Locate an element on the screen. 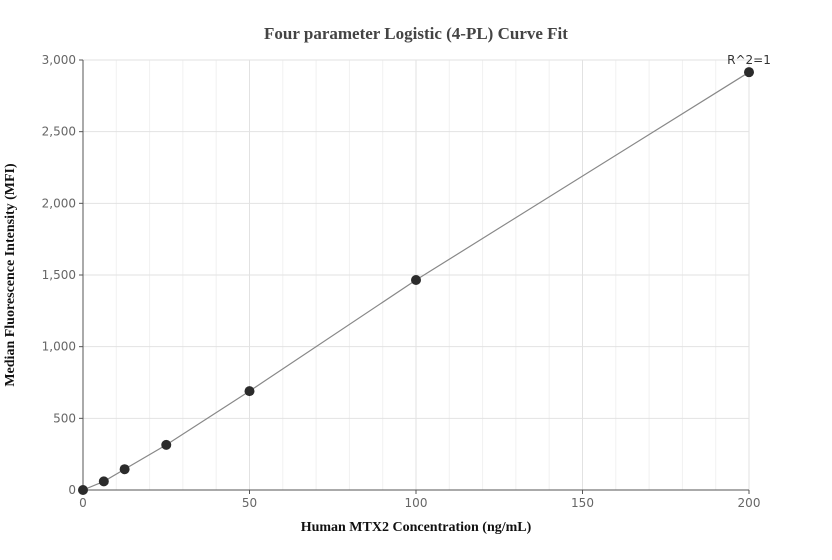 This screenshot has width=832, height=560. x-tick-label: 200 is located at coordinates (749, 503).